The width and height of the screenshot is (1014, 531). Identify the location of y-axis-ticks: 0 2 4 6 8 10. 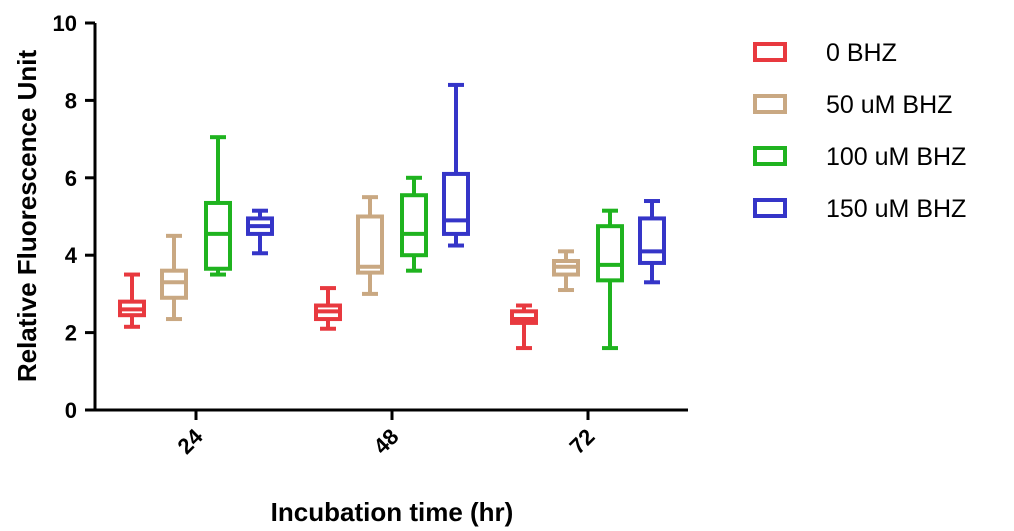
(74, 217).